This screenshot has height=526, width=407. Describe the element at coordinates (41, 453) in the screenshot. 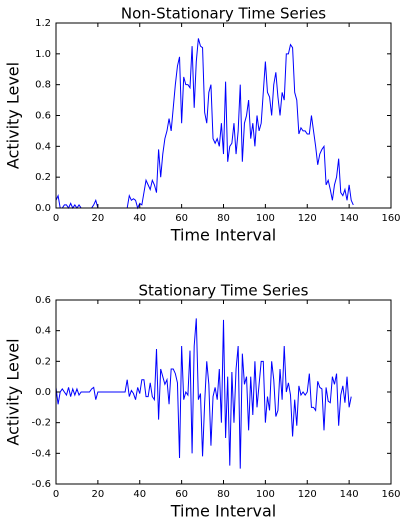

I see `y-tick-label: -0.4` at that location.